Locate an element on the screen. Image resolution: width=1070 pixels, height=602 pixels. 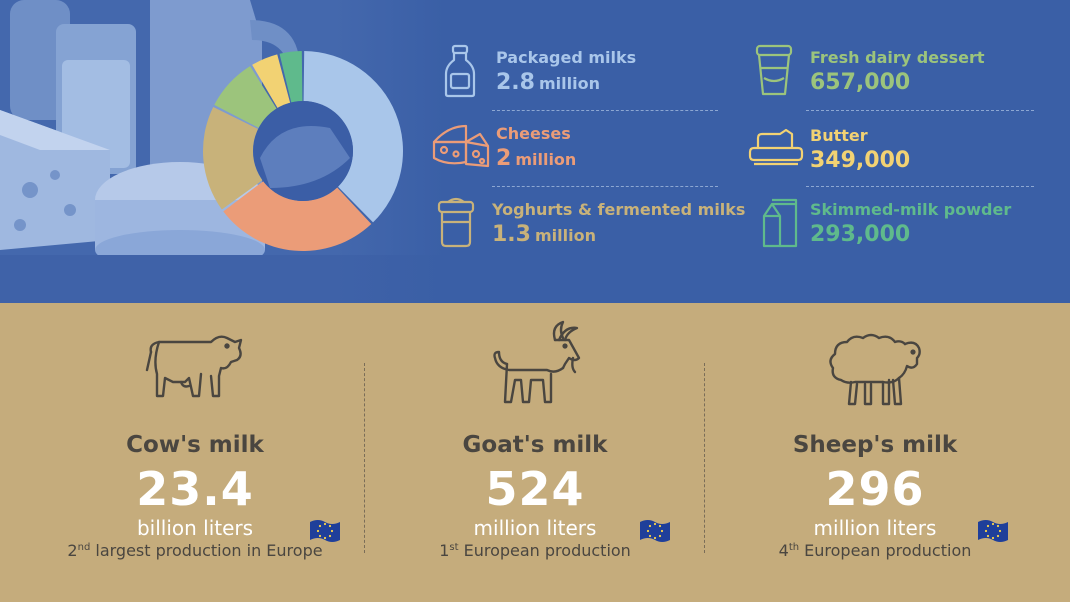
product-cheeses: Cheeses 2 million is located at coordinates (570, 150).